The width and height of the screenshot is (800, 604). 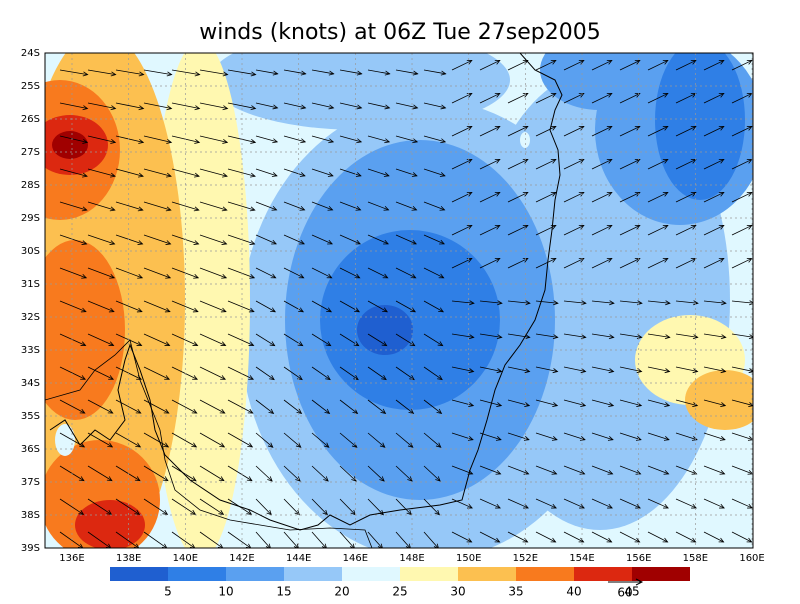 I want to click on speed-region, so click(x=719, y=400).